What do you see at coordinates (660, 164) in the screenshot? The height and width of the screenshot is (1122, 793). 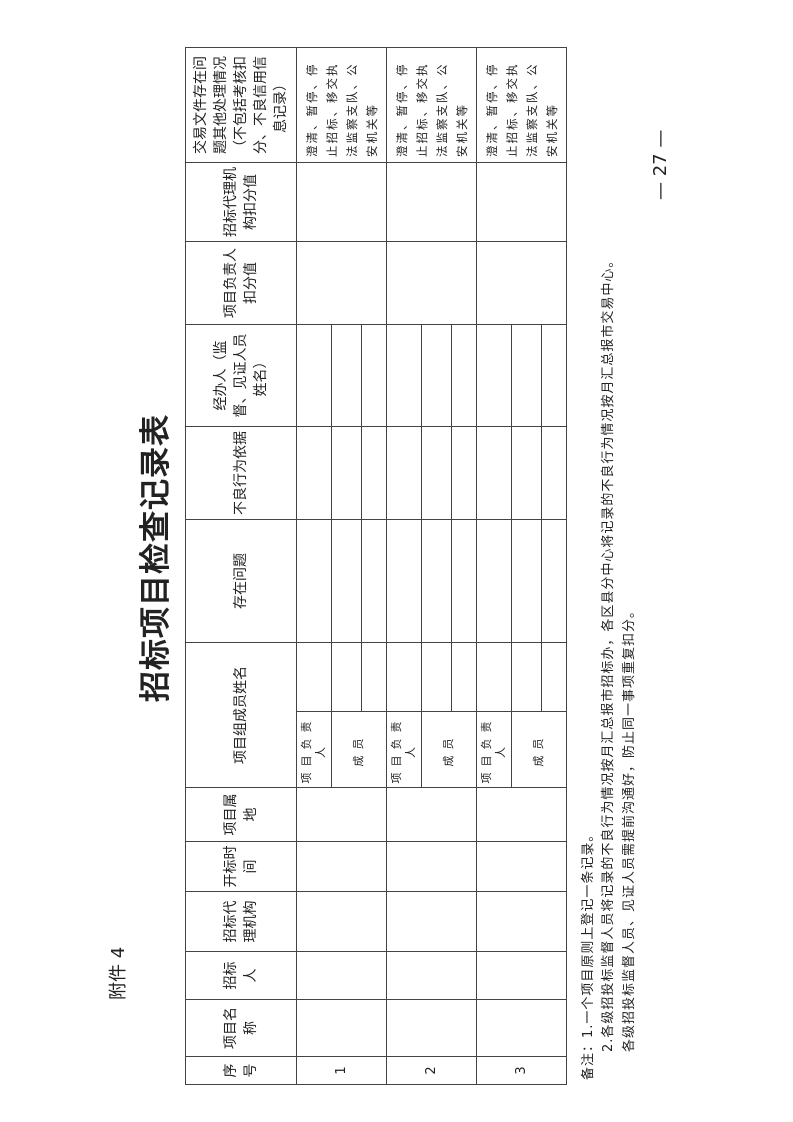 I see `page-number: — 27 —` at bounding box center [660, 164].